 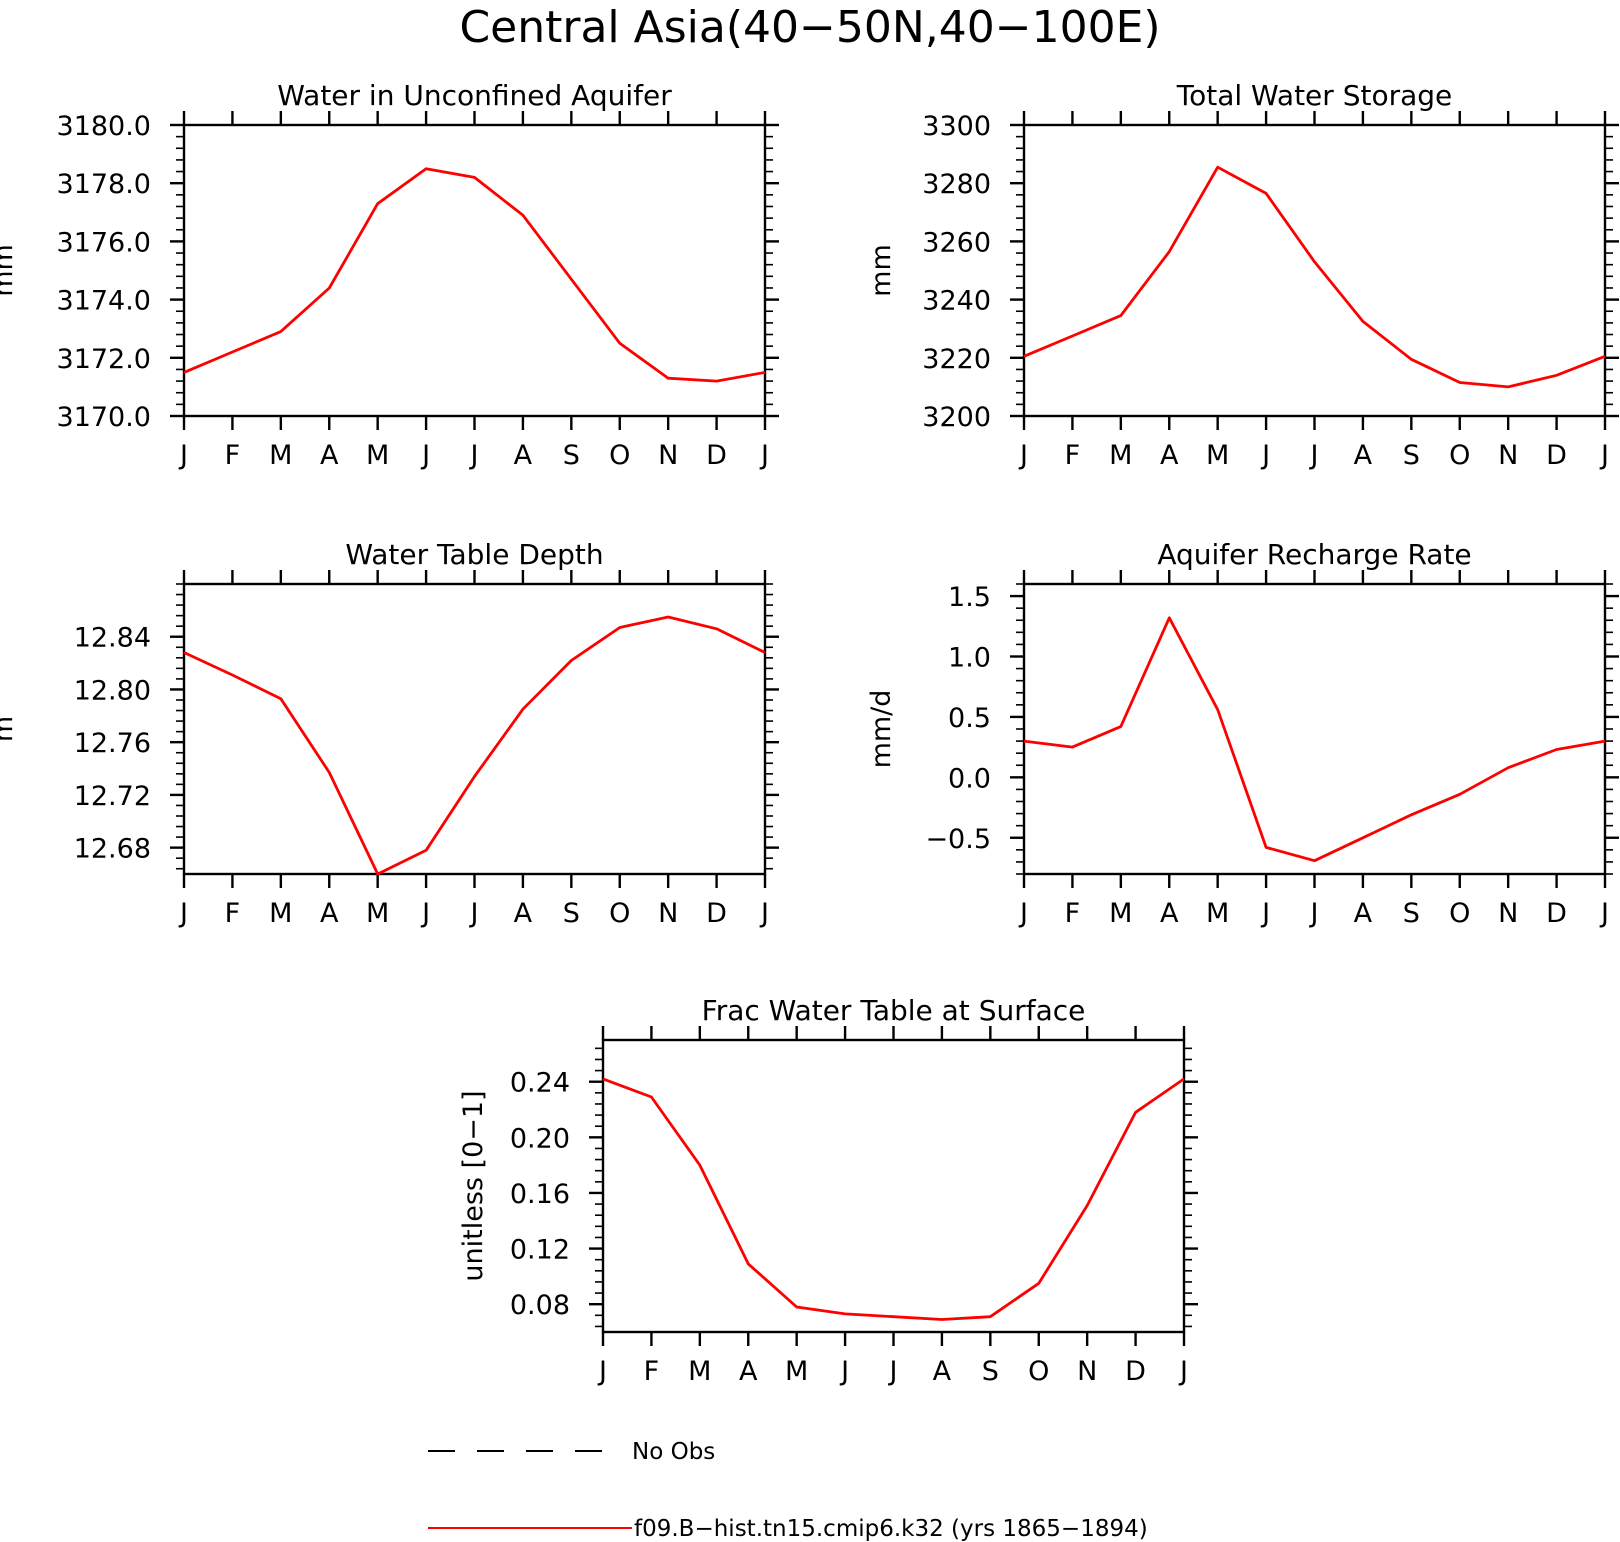 I want to click on panel-title: Water in Unconfined Aquifer, so click(x=474, y=95).